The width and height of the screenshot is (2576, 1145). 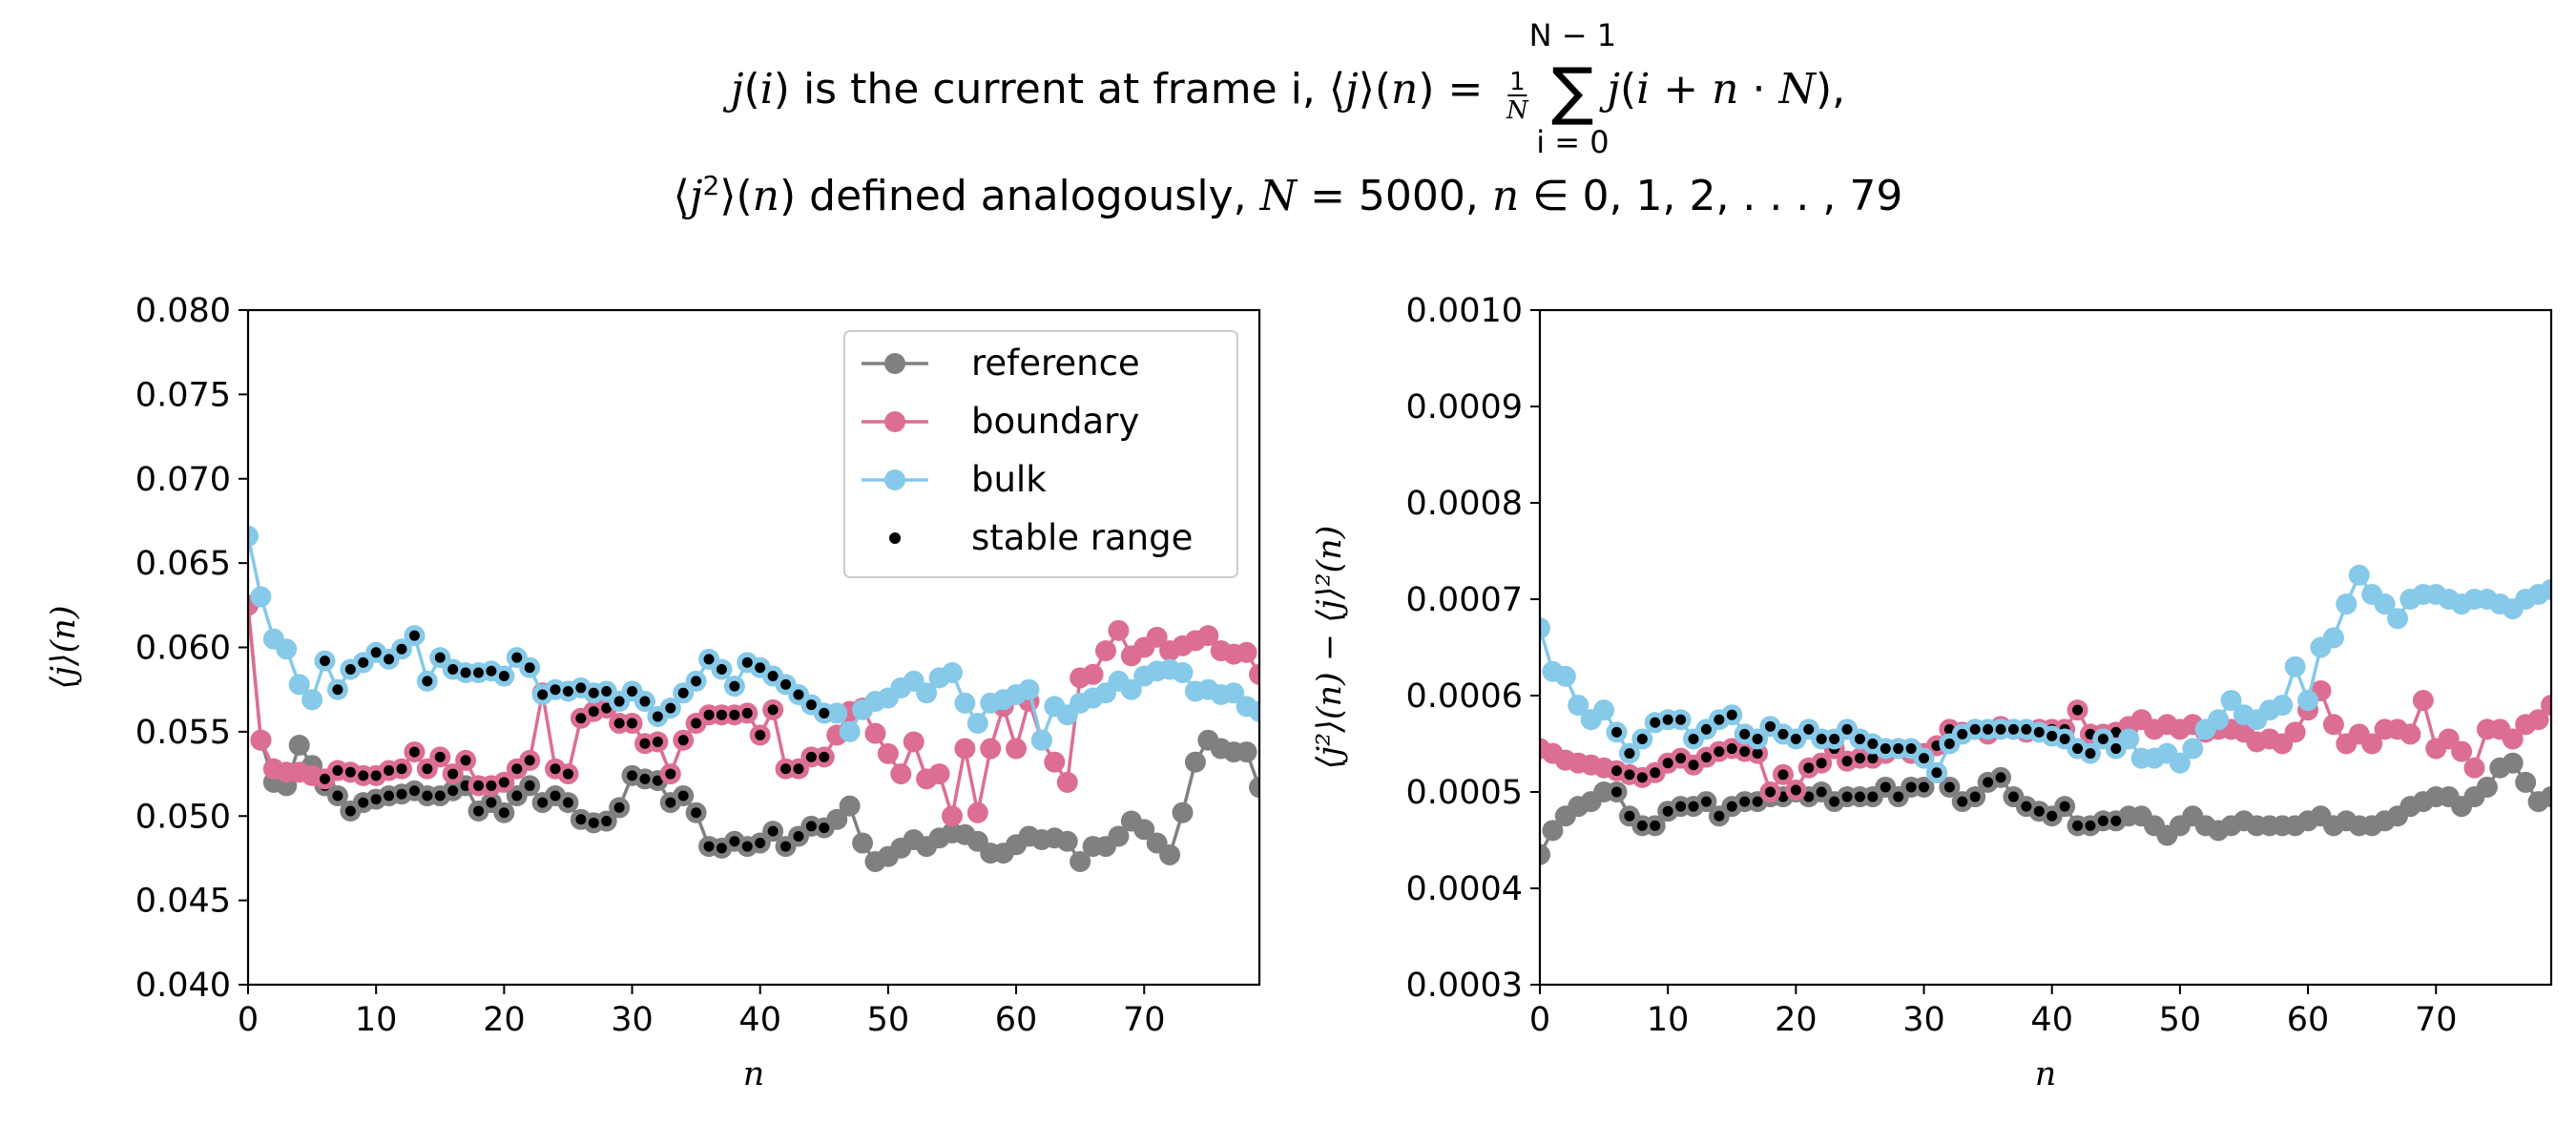 I want to click on x-axis: 0 10 20 30 40 50 60 70 n, so click(x=1993, y=1039).